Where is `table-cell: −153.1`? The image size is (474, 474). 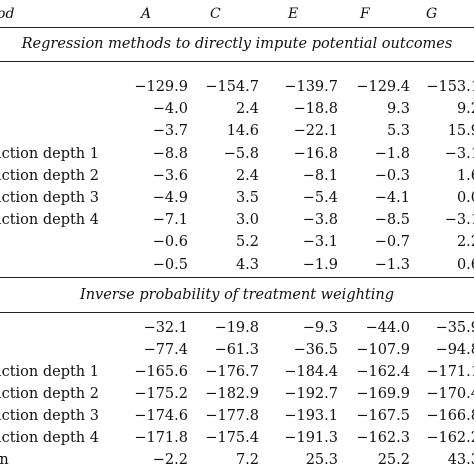 table-cell: −153.1 is located at coordinates (450, 87).